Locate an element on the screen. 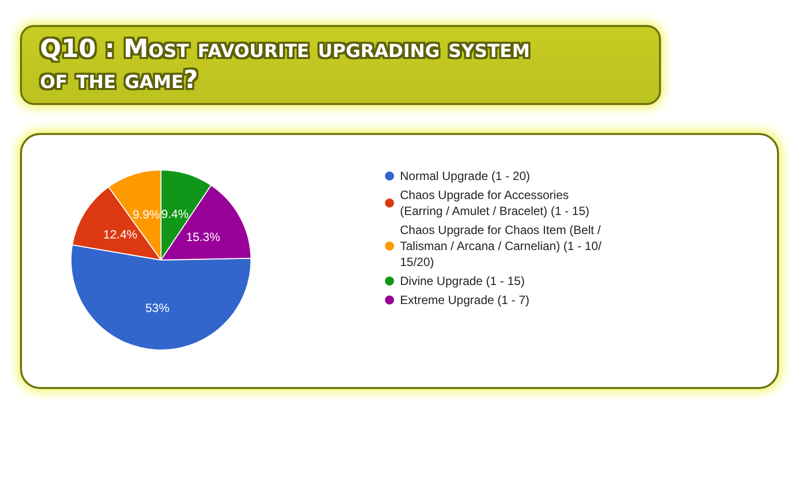 This screenshot has height=503, width=799. legend-label: Chaos Upgrade for Chaos Item (Belt / Talisman / Arcana / Carnelian) (1 - 10/15/20) is located at coordinates (502, 246).